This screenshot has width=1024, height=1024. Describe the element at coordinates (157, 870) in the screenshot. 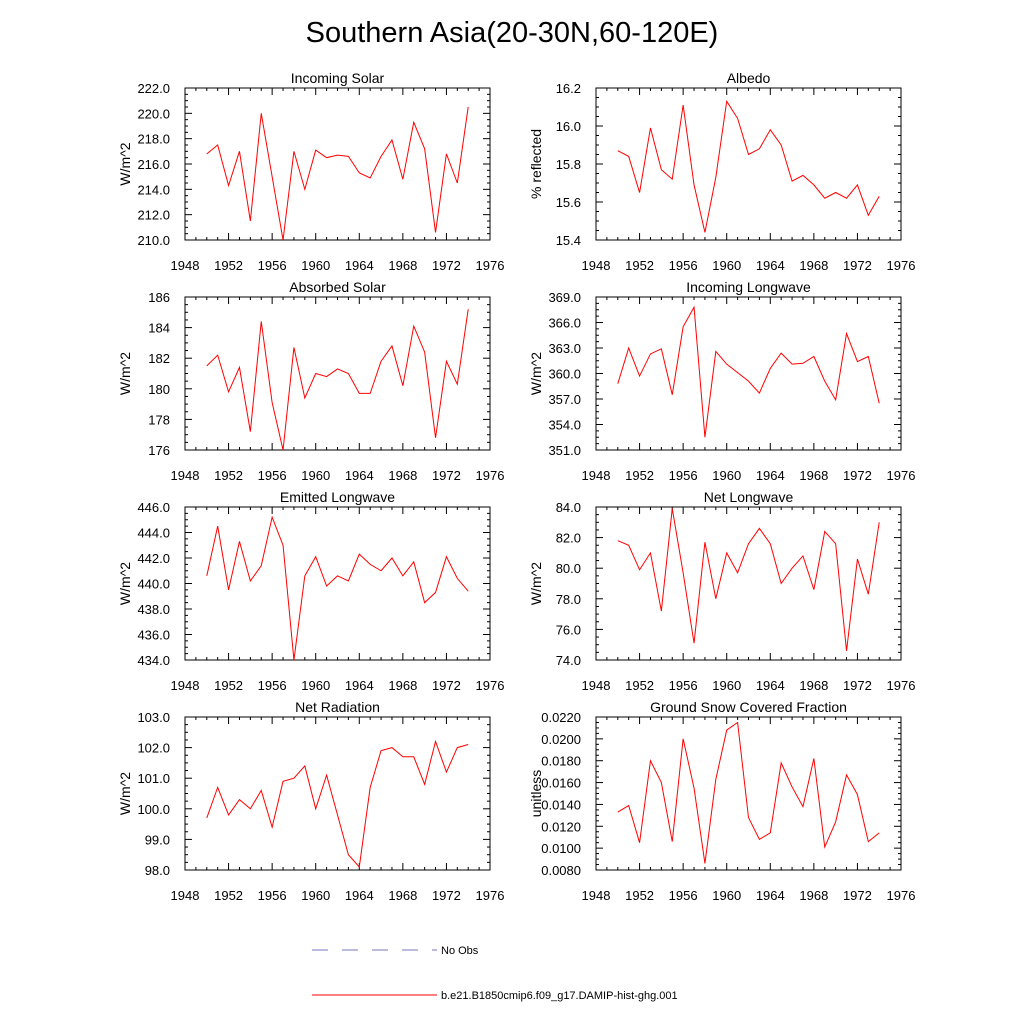

I see `y-tick-label: 98.0` at that location.